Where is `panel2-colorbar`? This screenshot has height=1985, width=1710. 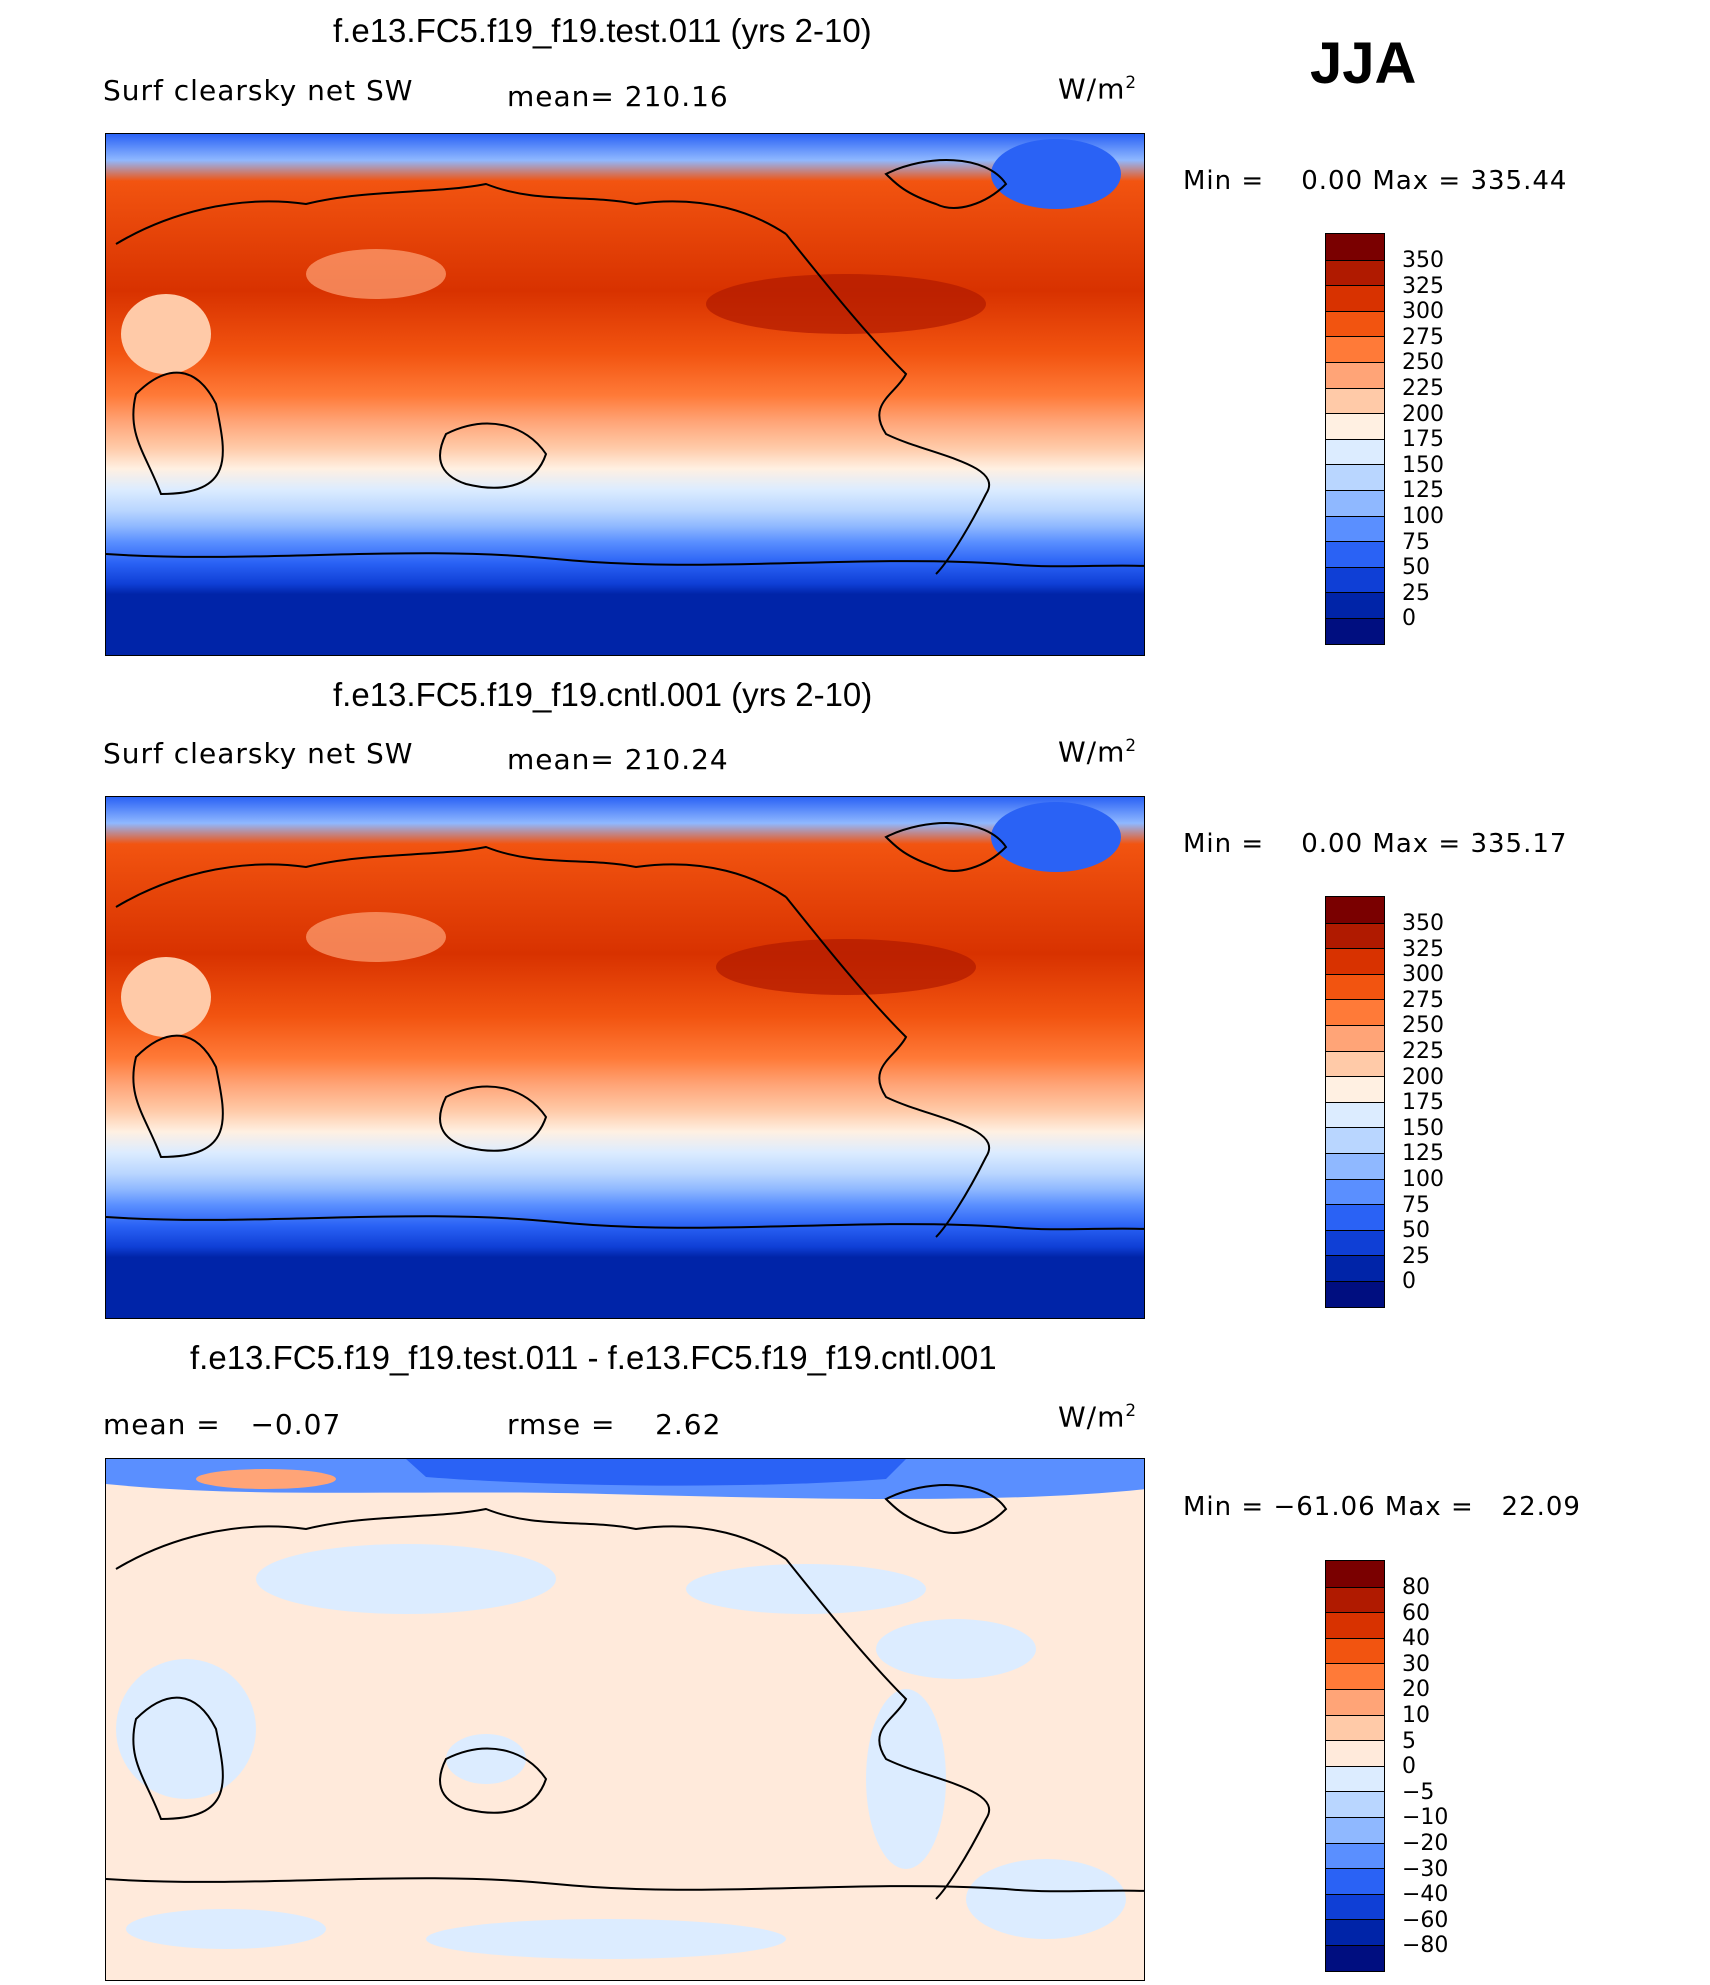 panel2-colorbar is located at coordinates (1355, 1102).